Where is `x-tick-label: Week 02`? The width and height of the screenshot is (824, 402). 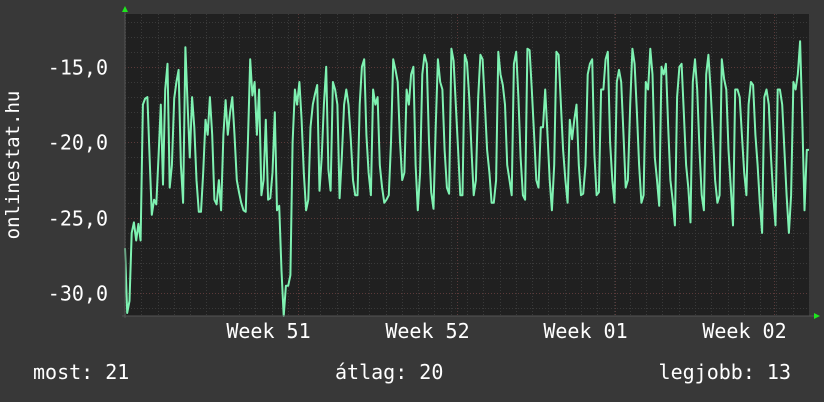
x-tick-label: Week 02 is located at coordinates (744, 331).